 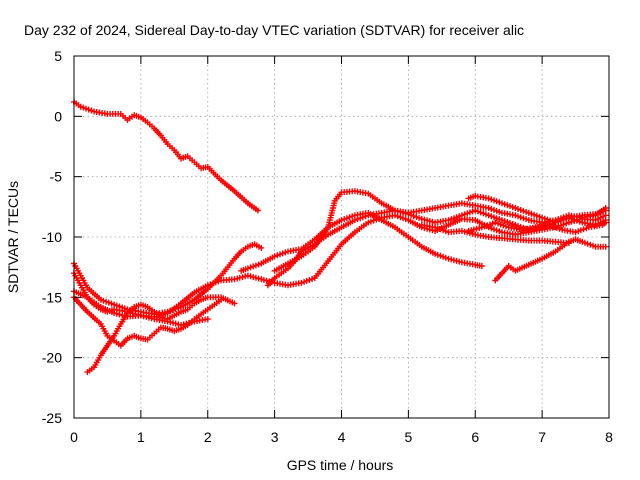 What do you see at coordinates (52, 418) in the screenshot?
I see `y-tick-label: -25` at bounding box center [52, 418].